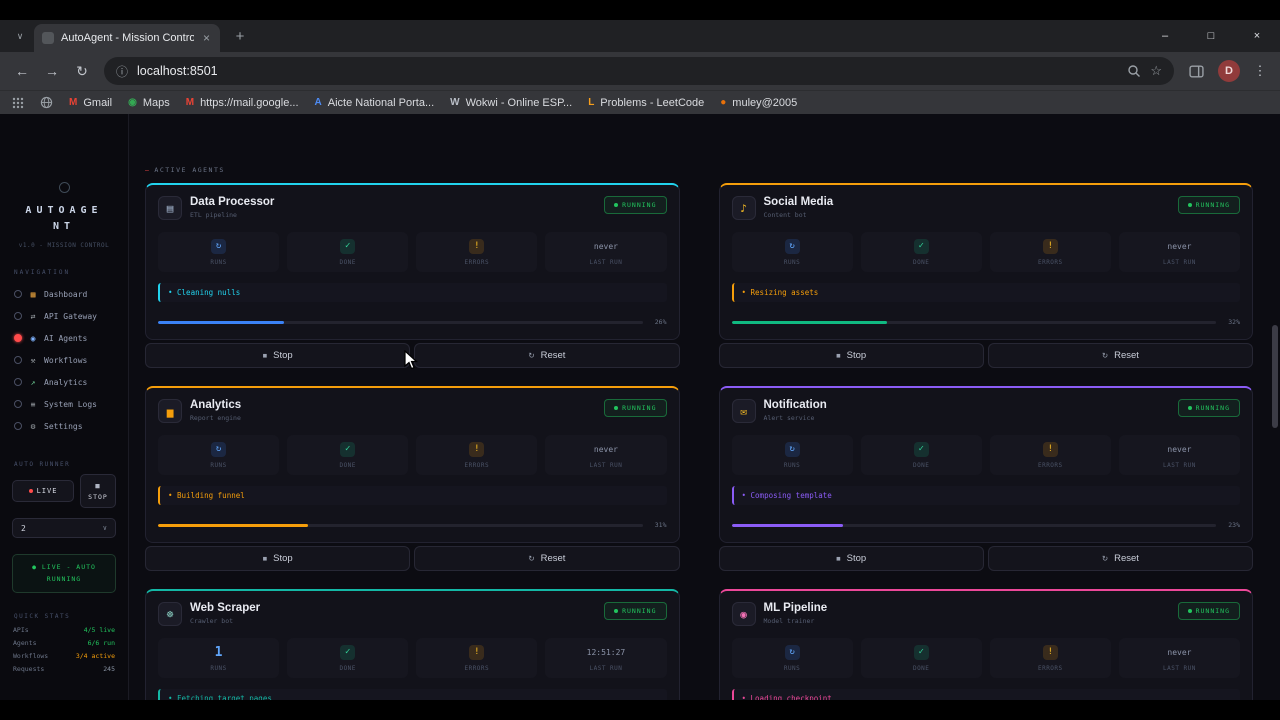 This screenshot has height=720, width=1280. Describe the element at coordinates (64, 338) in the screenshot. I see `sidebar-item-ai-agents: ◉ AI Agents` at that location.